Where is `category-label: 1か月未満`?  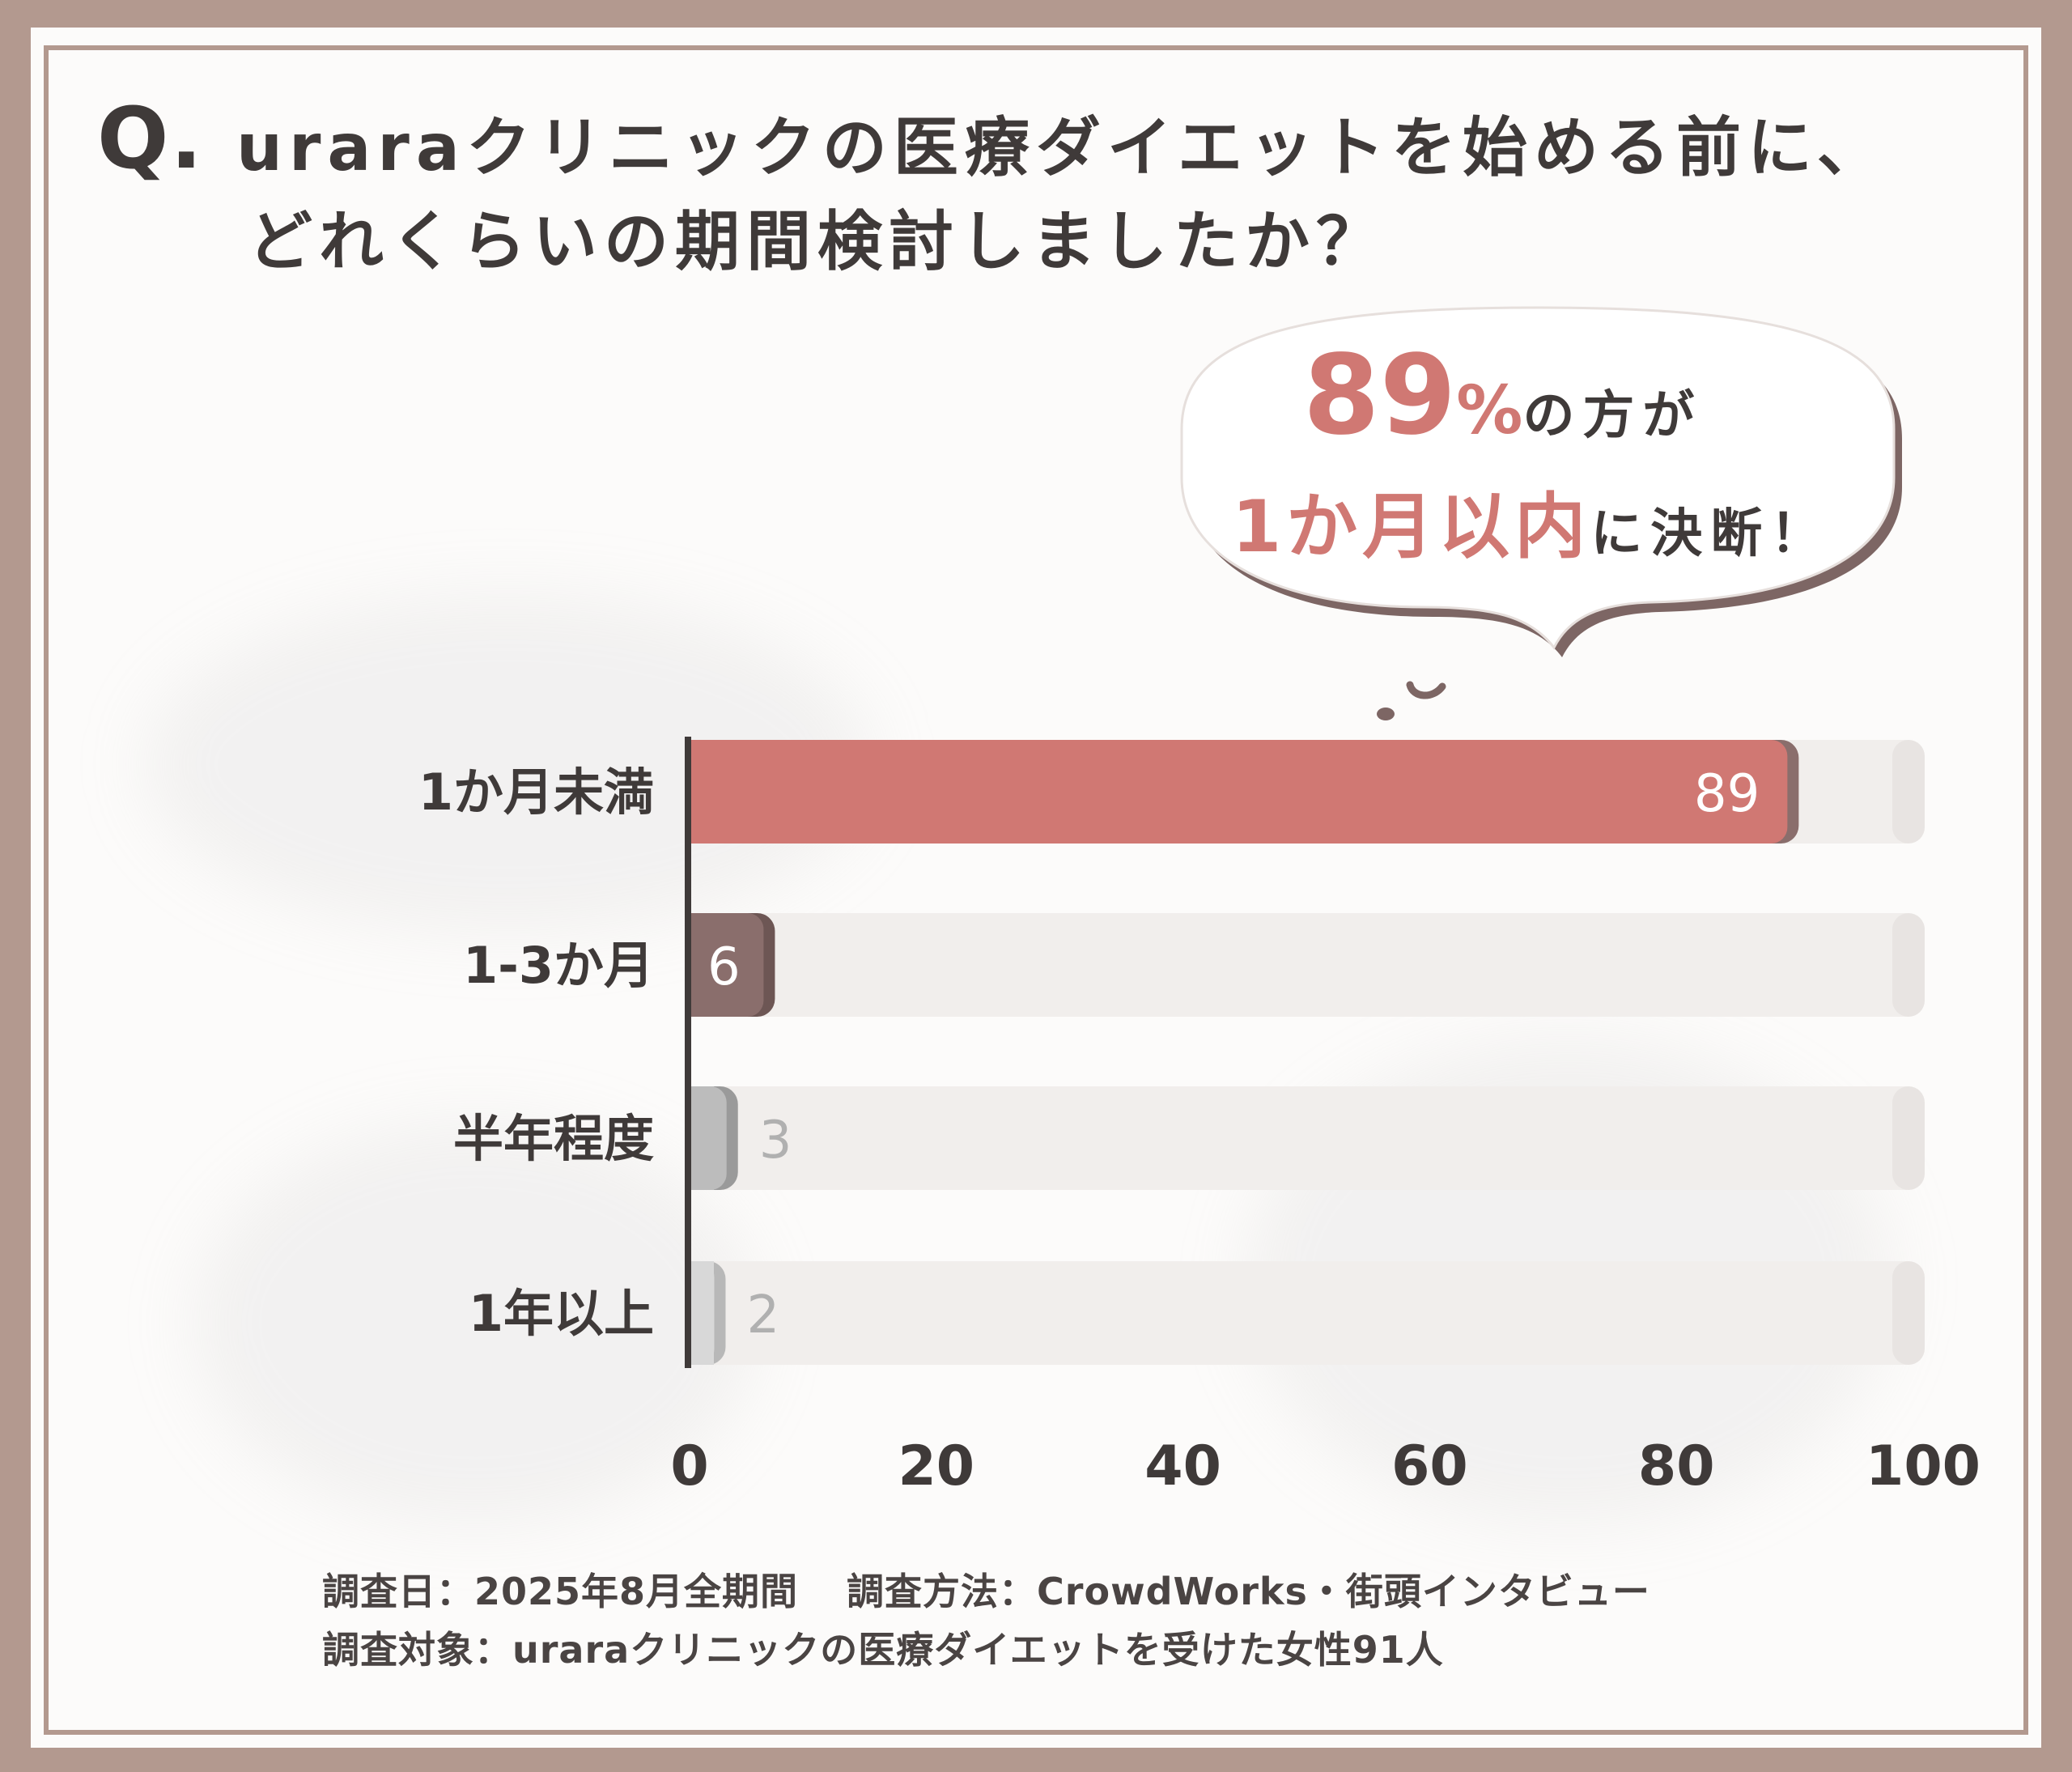 category-label: 1か月未満 is located at coordinates (536, 793).